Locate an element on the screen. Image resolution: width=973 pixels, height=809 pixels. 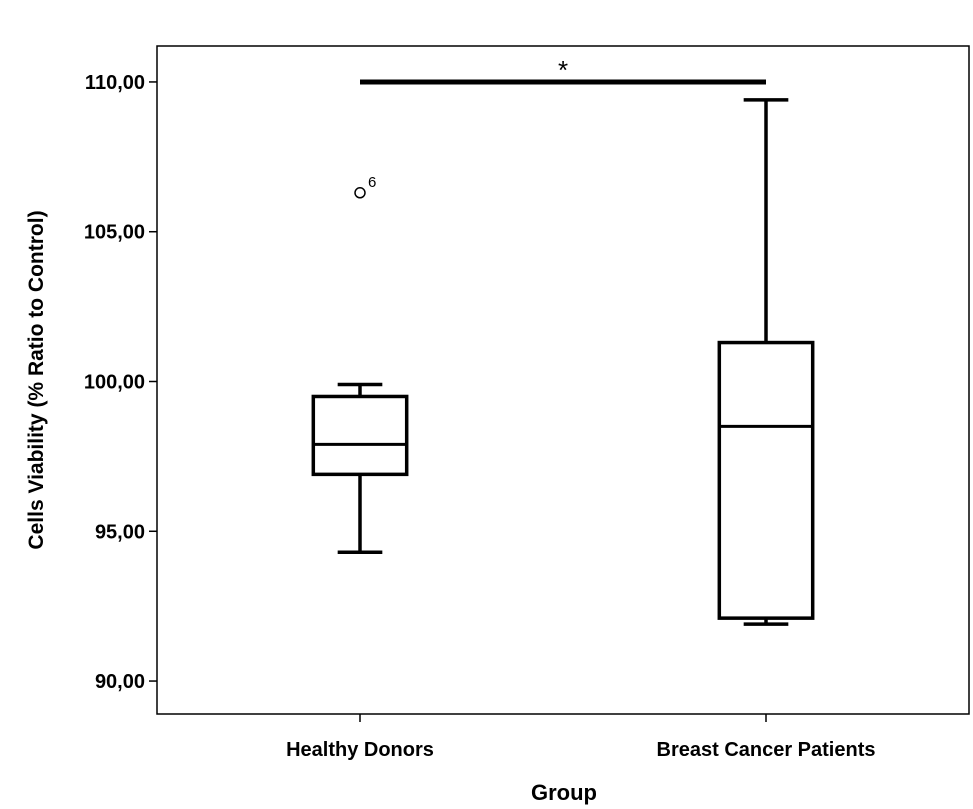
outlier-label: 6 is located at coordinates (372, 182).